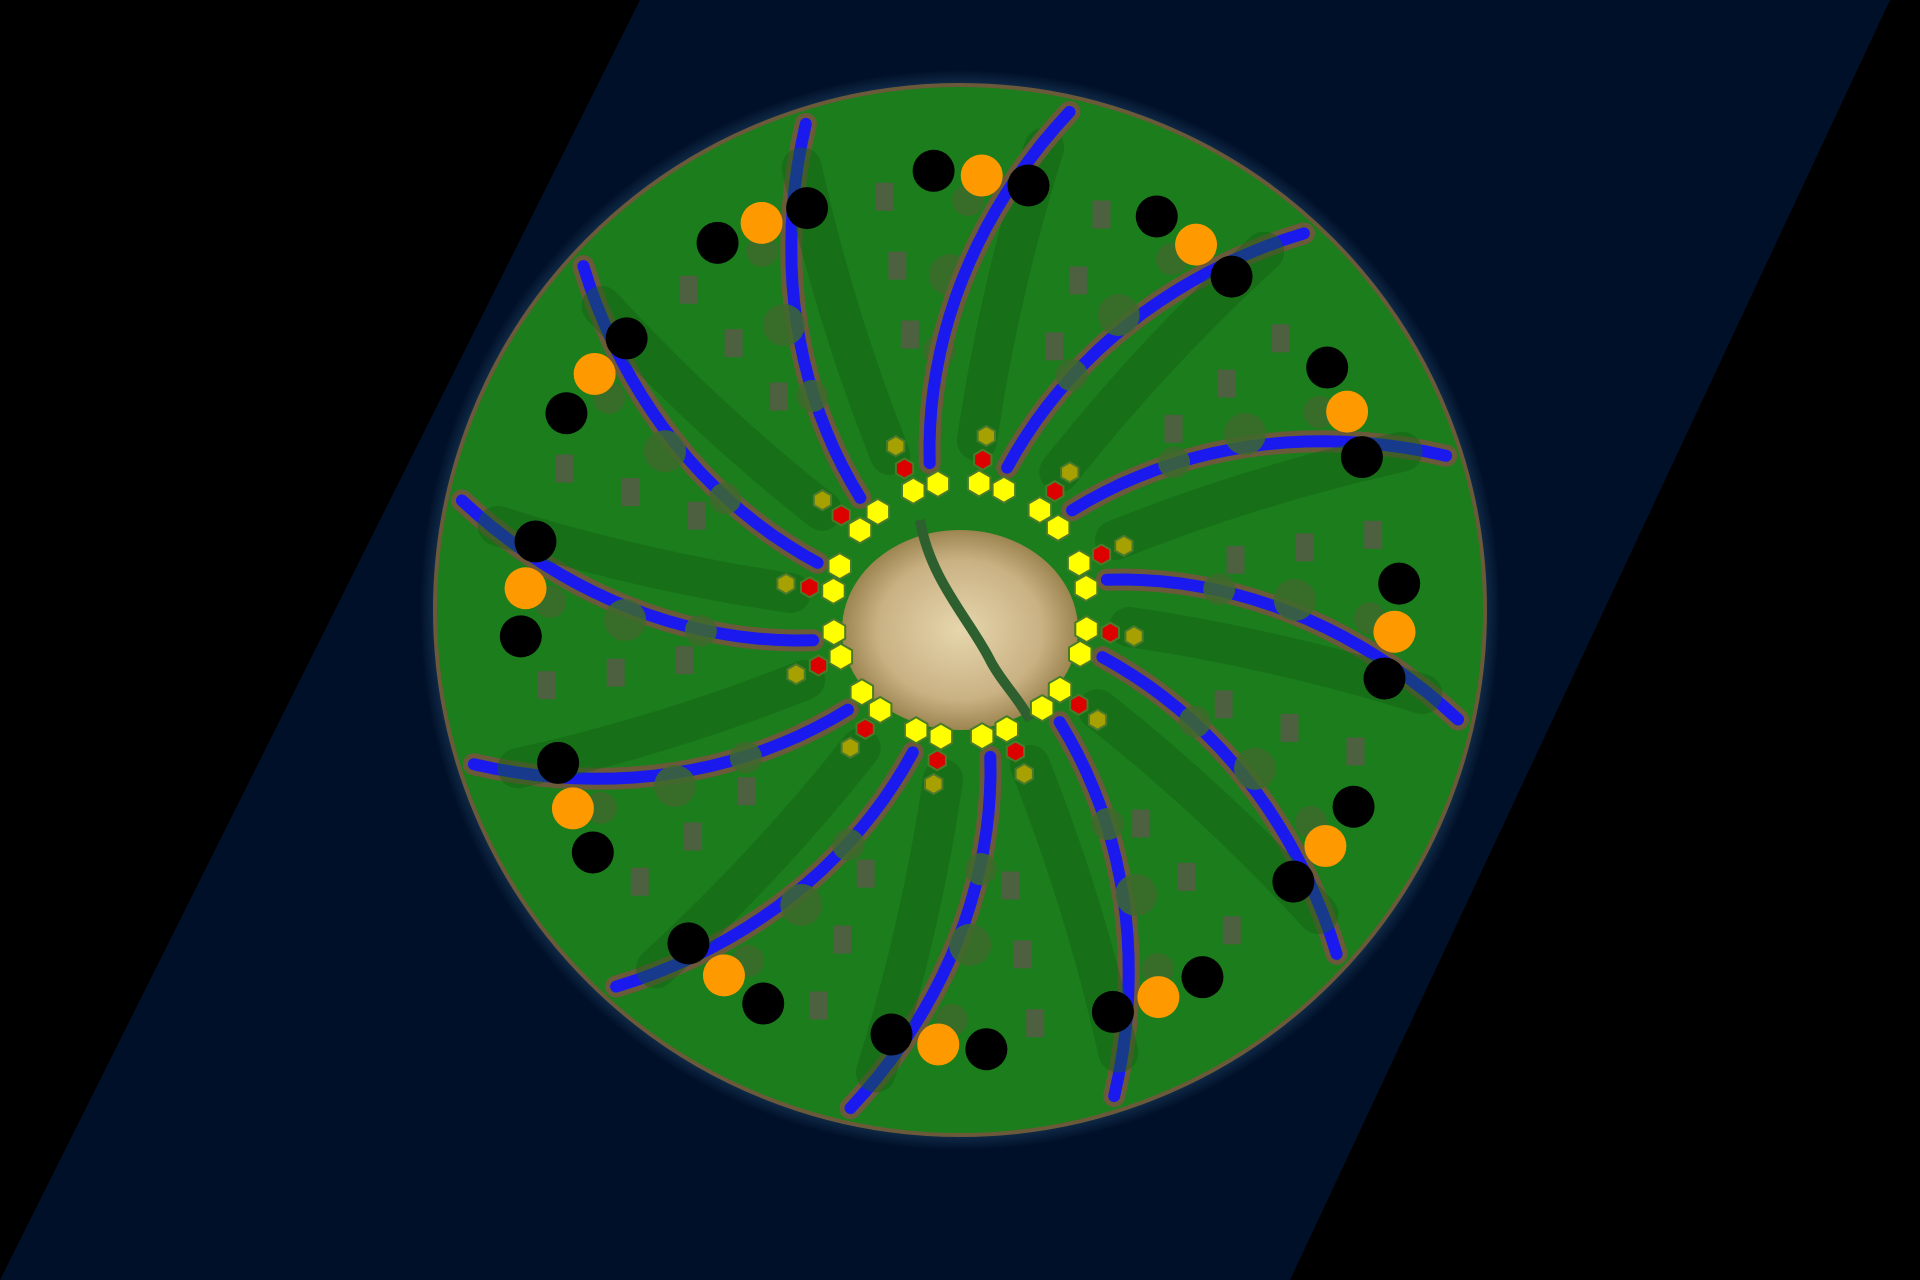  I want to click on central-sand-plaza, so click(960, 630).